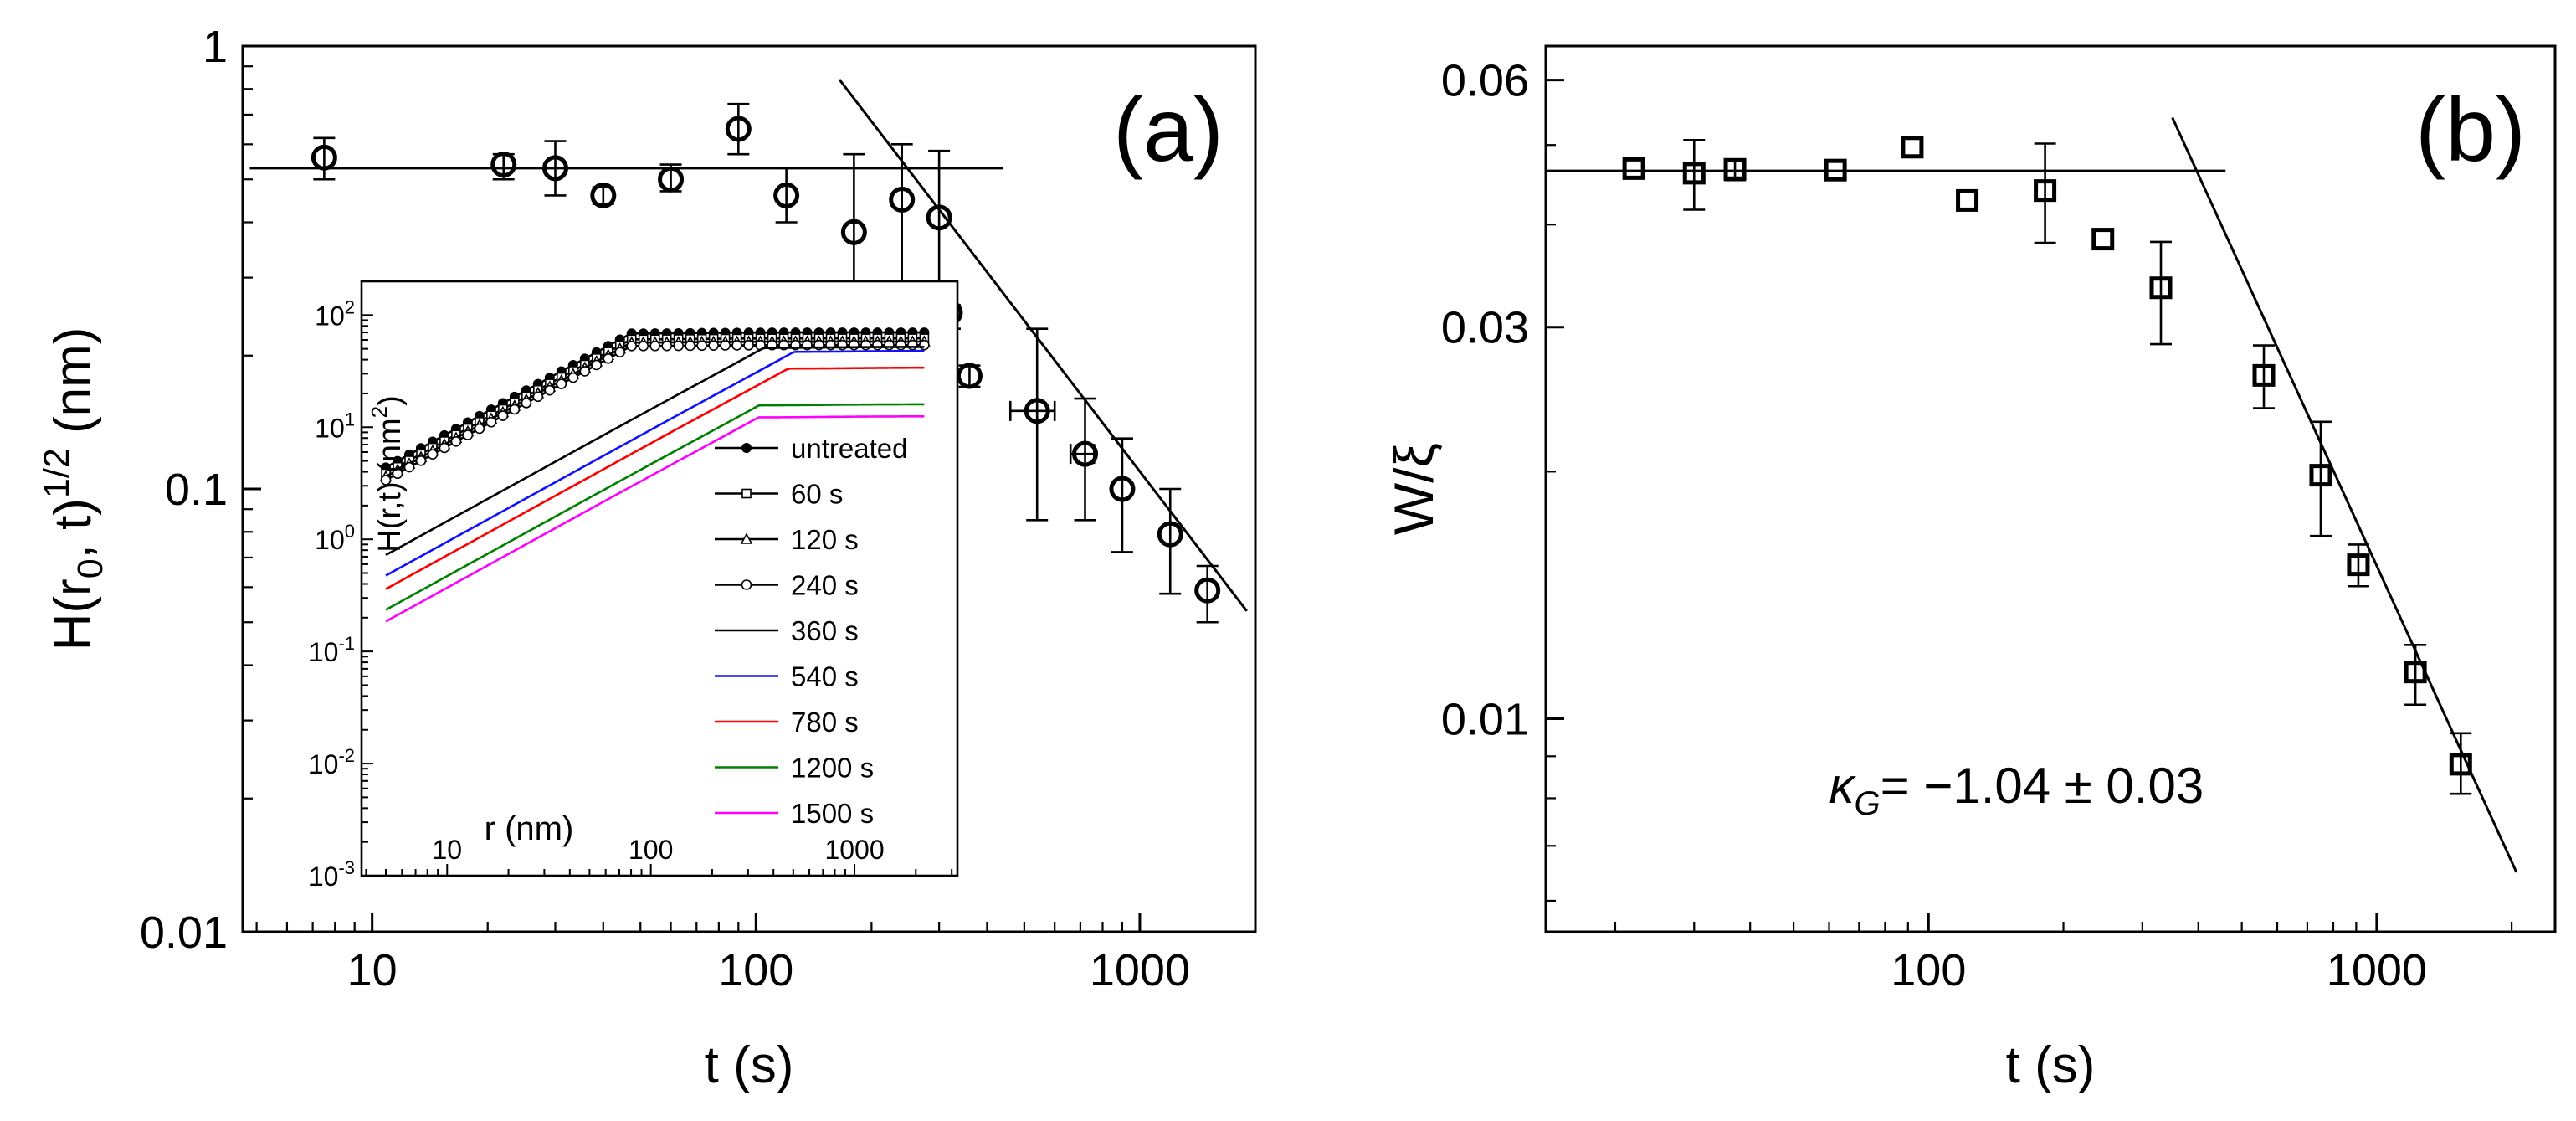  I want to click on legend-label: 1200 s, so click(832, 768).